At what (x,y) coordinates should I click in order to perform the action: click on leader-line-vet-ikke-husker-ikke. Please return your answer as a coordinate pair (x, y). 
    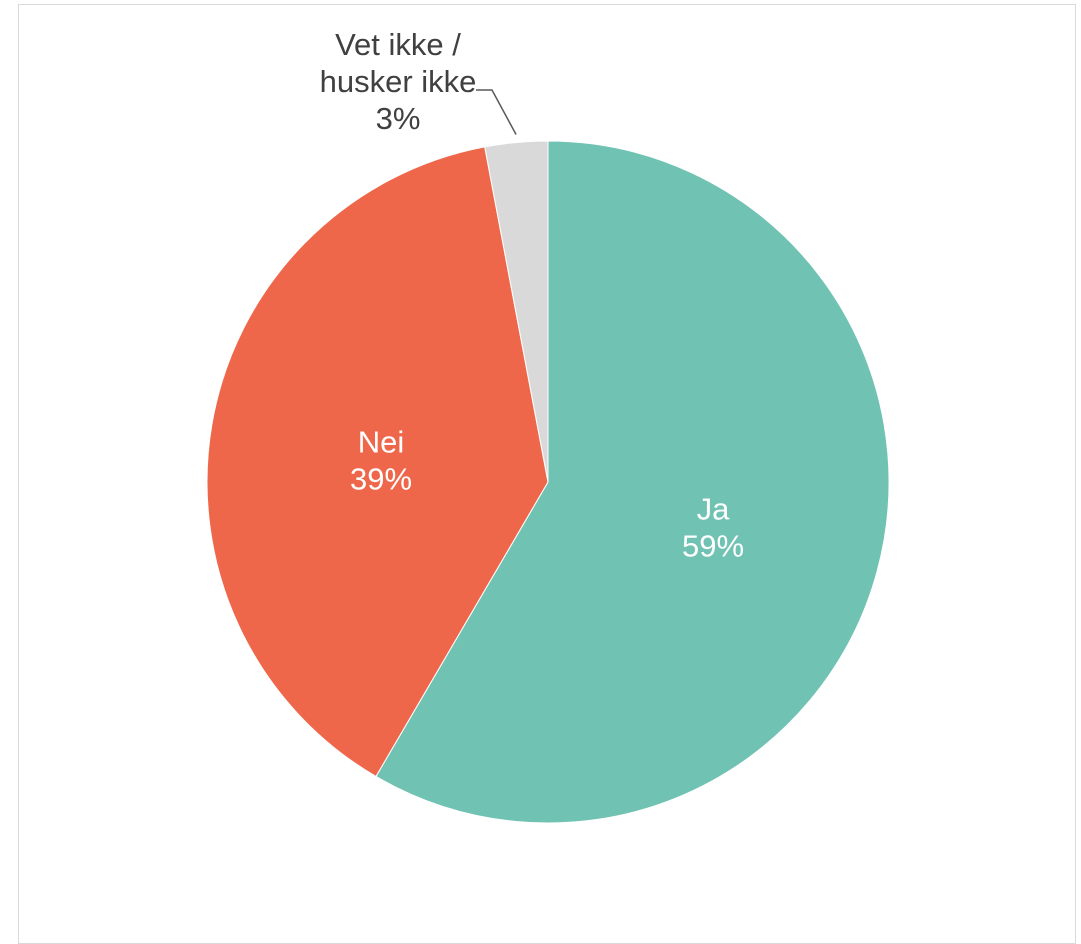
    Looking at the image, I should click on (496, 112).